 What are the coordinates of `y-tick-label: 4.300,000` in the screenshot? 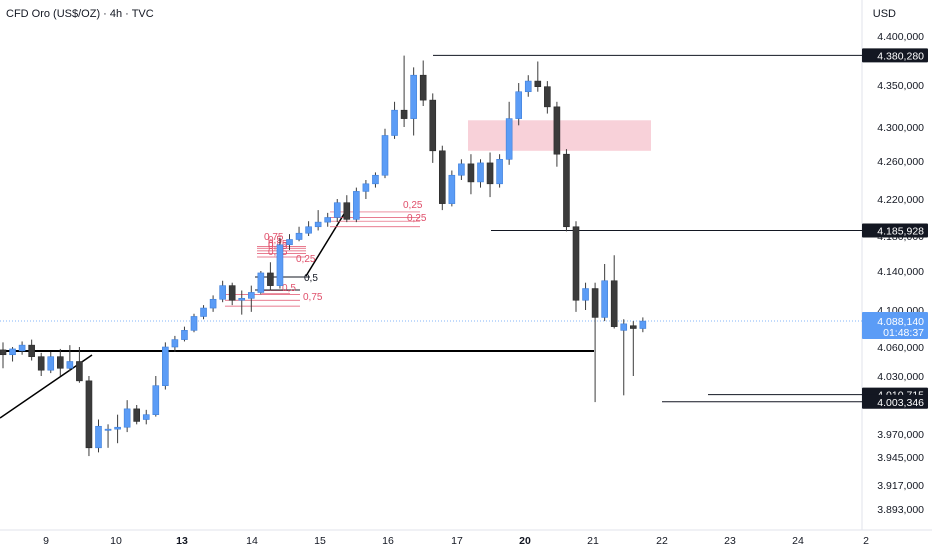 It's located at (900, 128).